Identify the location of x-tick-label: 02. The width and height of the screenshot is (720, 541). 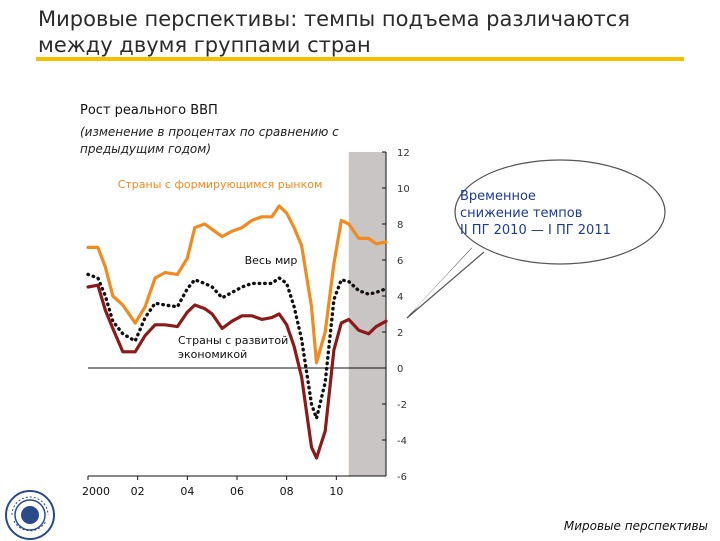
(138, 491).